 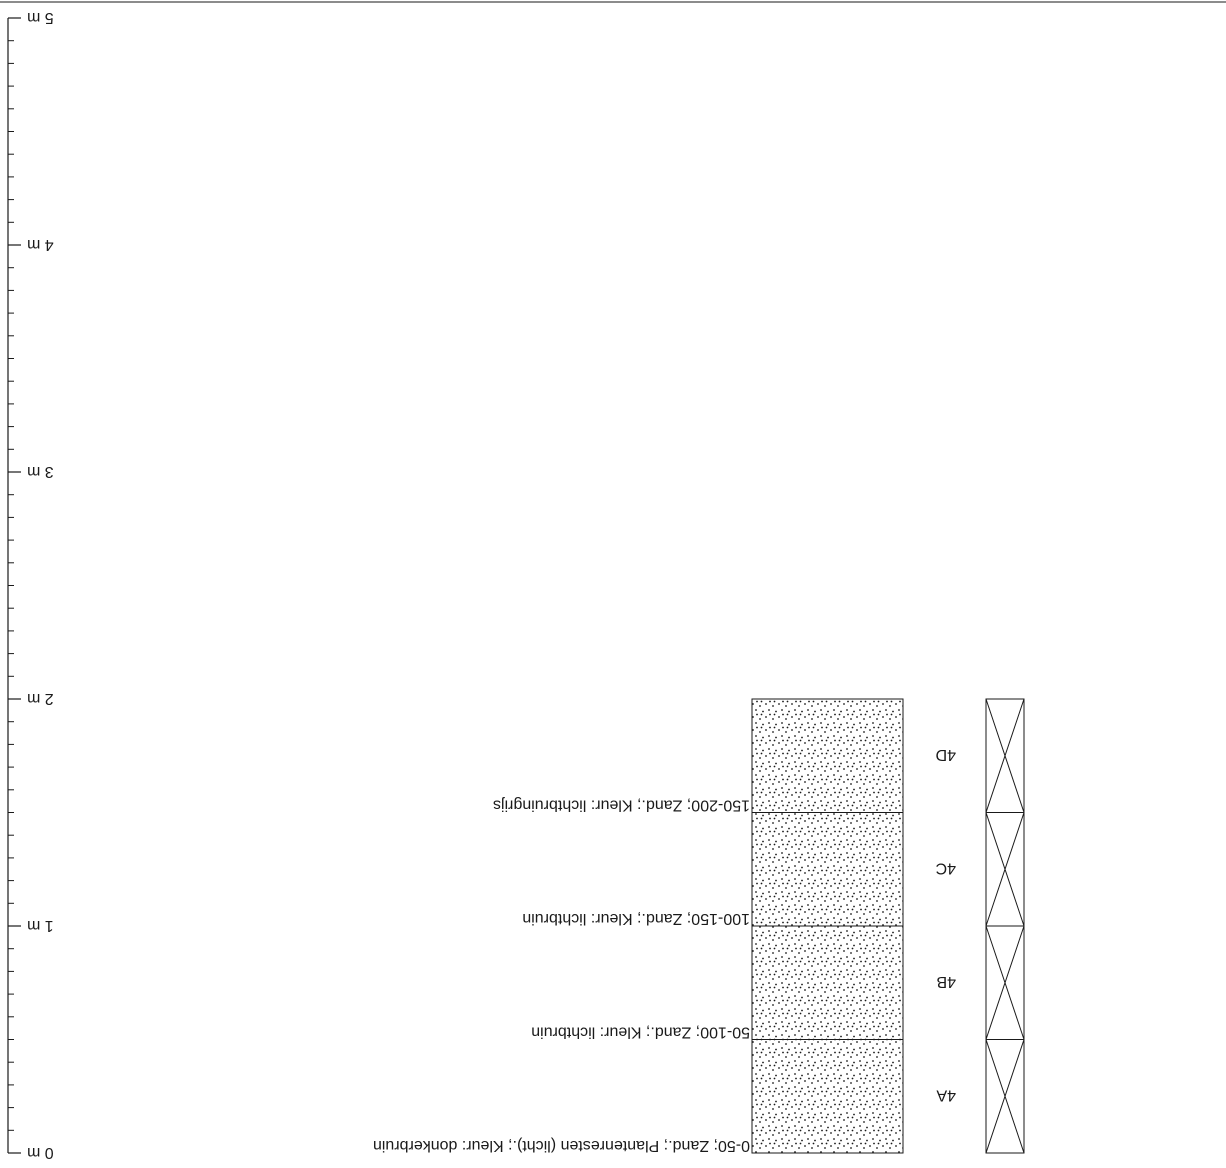 I want to click on layer-code-column, so click(x=1005, y=926).